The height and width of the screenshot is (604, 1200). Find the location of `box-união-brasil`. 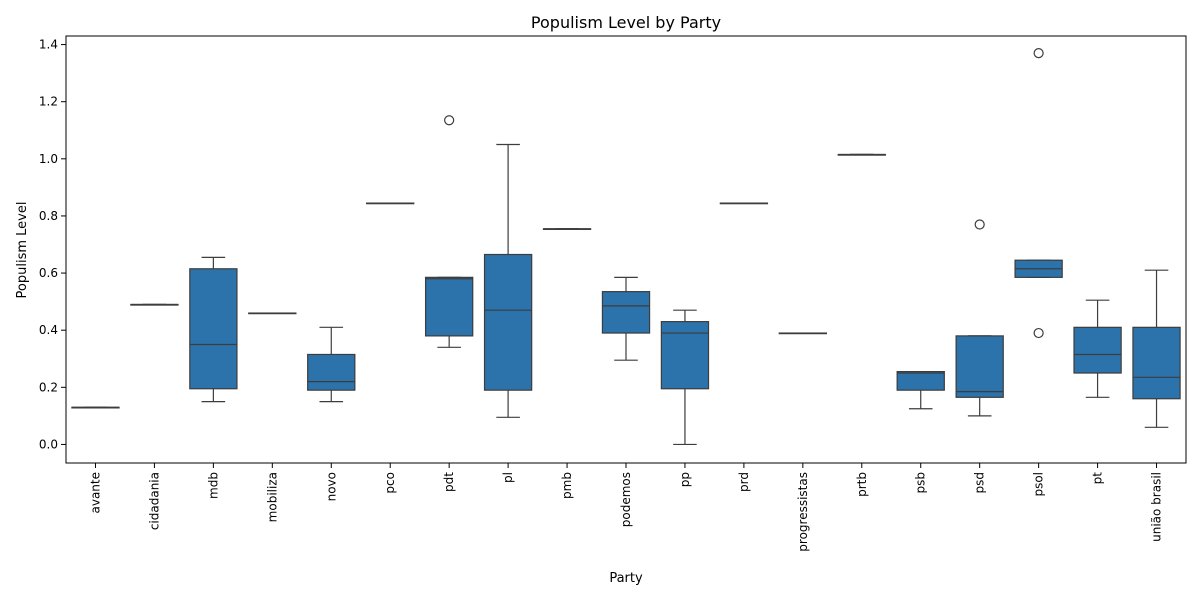

box-união-brasil is located at coordinates (1156, 348).